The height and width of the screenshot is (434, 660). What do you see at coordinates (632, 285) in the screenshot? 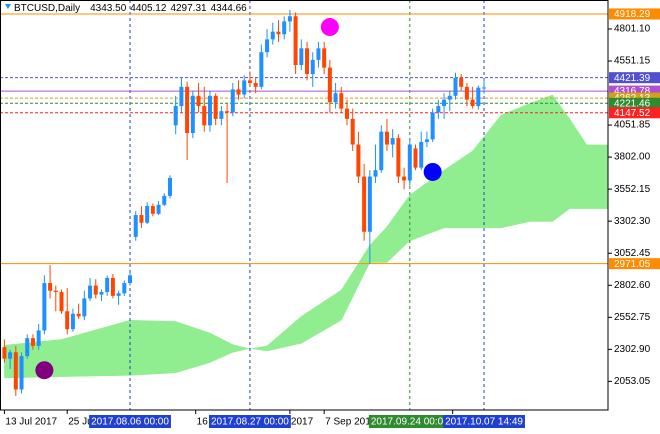
I see `y-tick-label: 2802.60` at bounding box center [632, 285].